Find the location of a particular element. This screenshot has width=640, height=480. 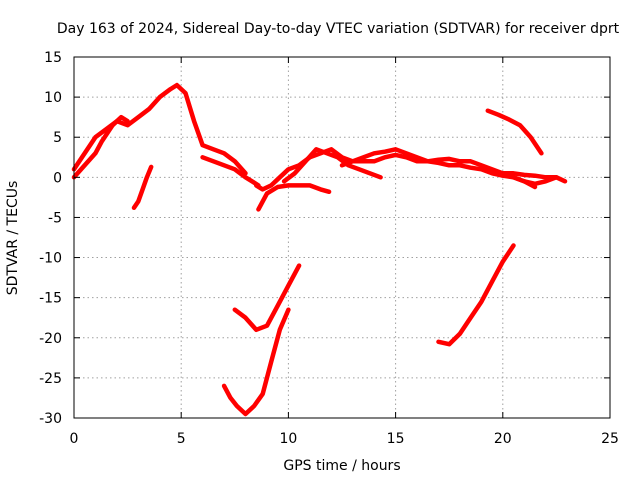

x-tick-labels: 0 5 10 15 20 25 is located at coordinates (344, 439).